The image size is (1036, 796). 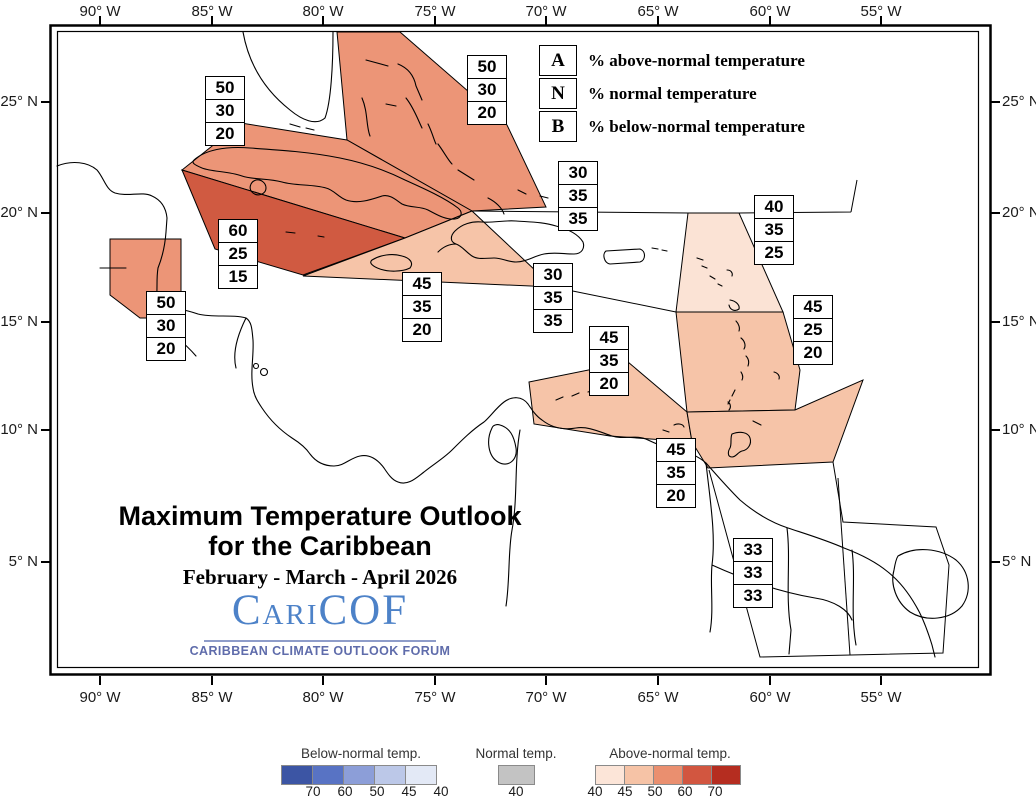 What do you see at coordinates (100, 697) in the screenshot?
I see `axis-label-bottom: 90° W` at bounding box center [100, 697].